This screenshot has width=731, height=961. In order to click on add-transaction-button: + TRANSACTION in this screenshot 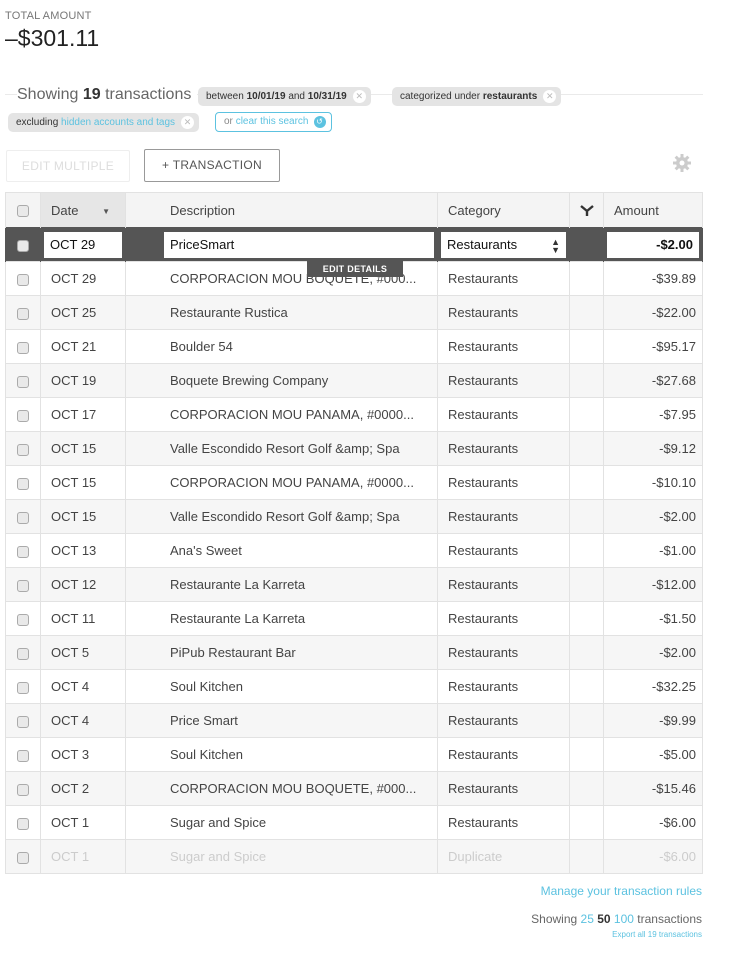, I will do `click(212, 165)`.